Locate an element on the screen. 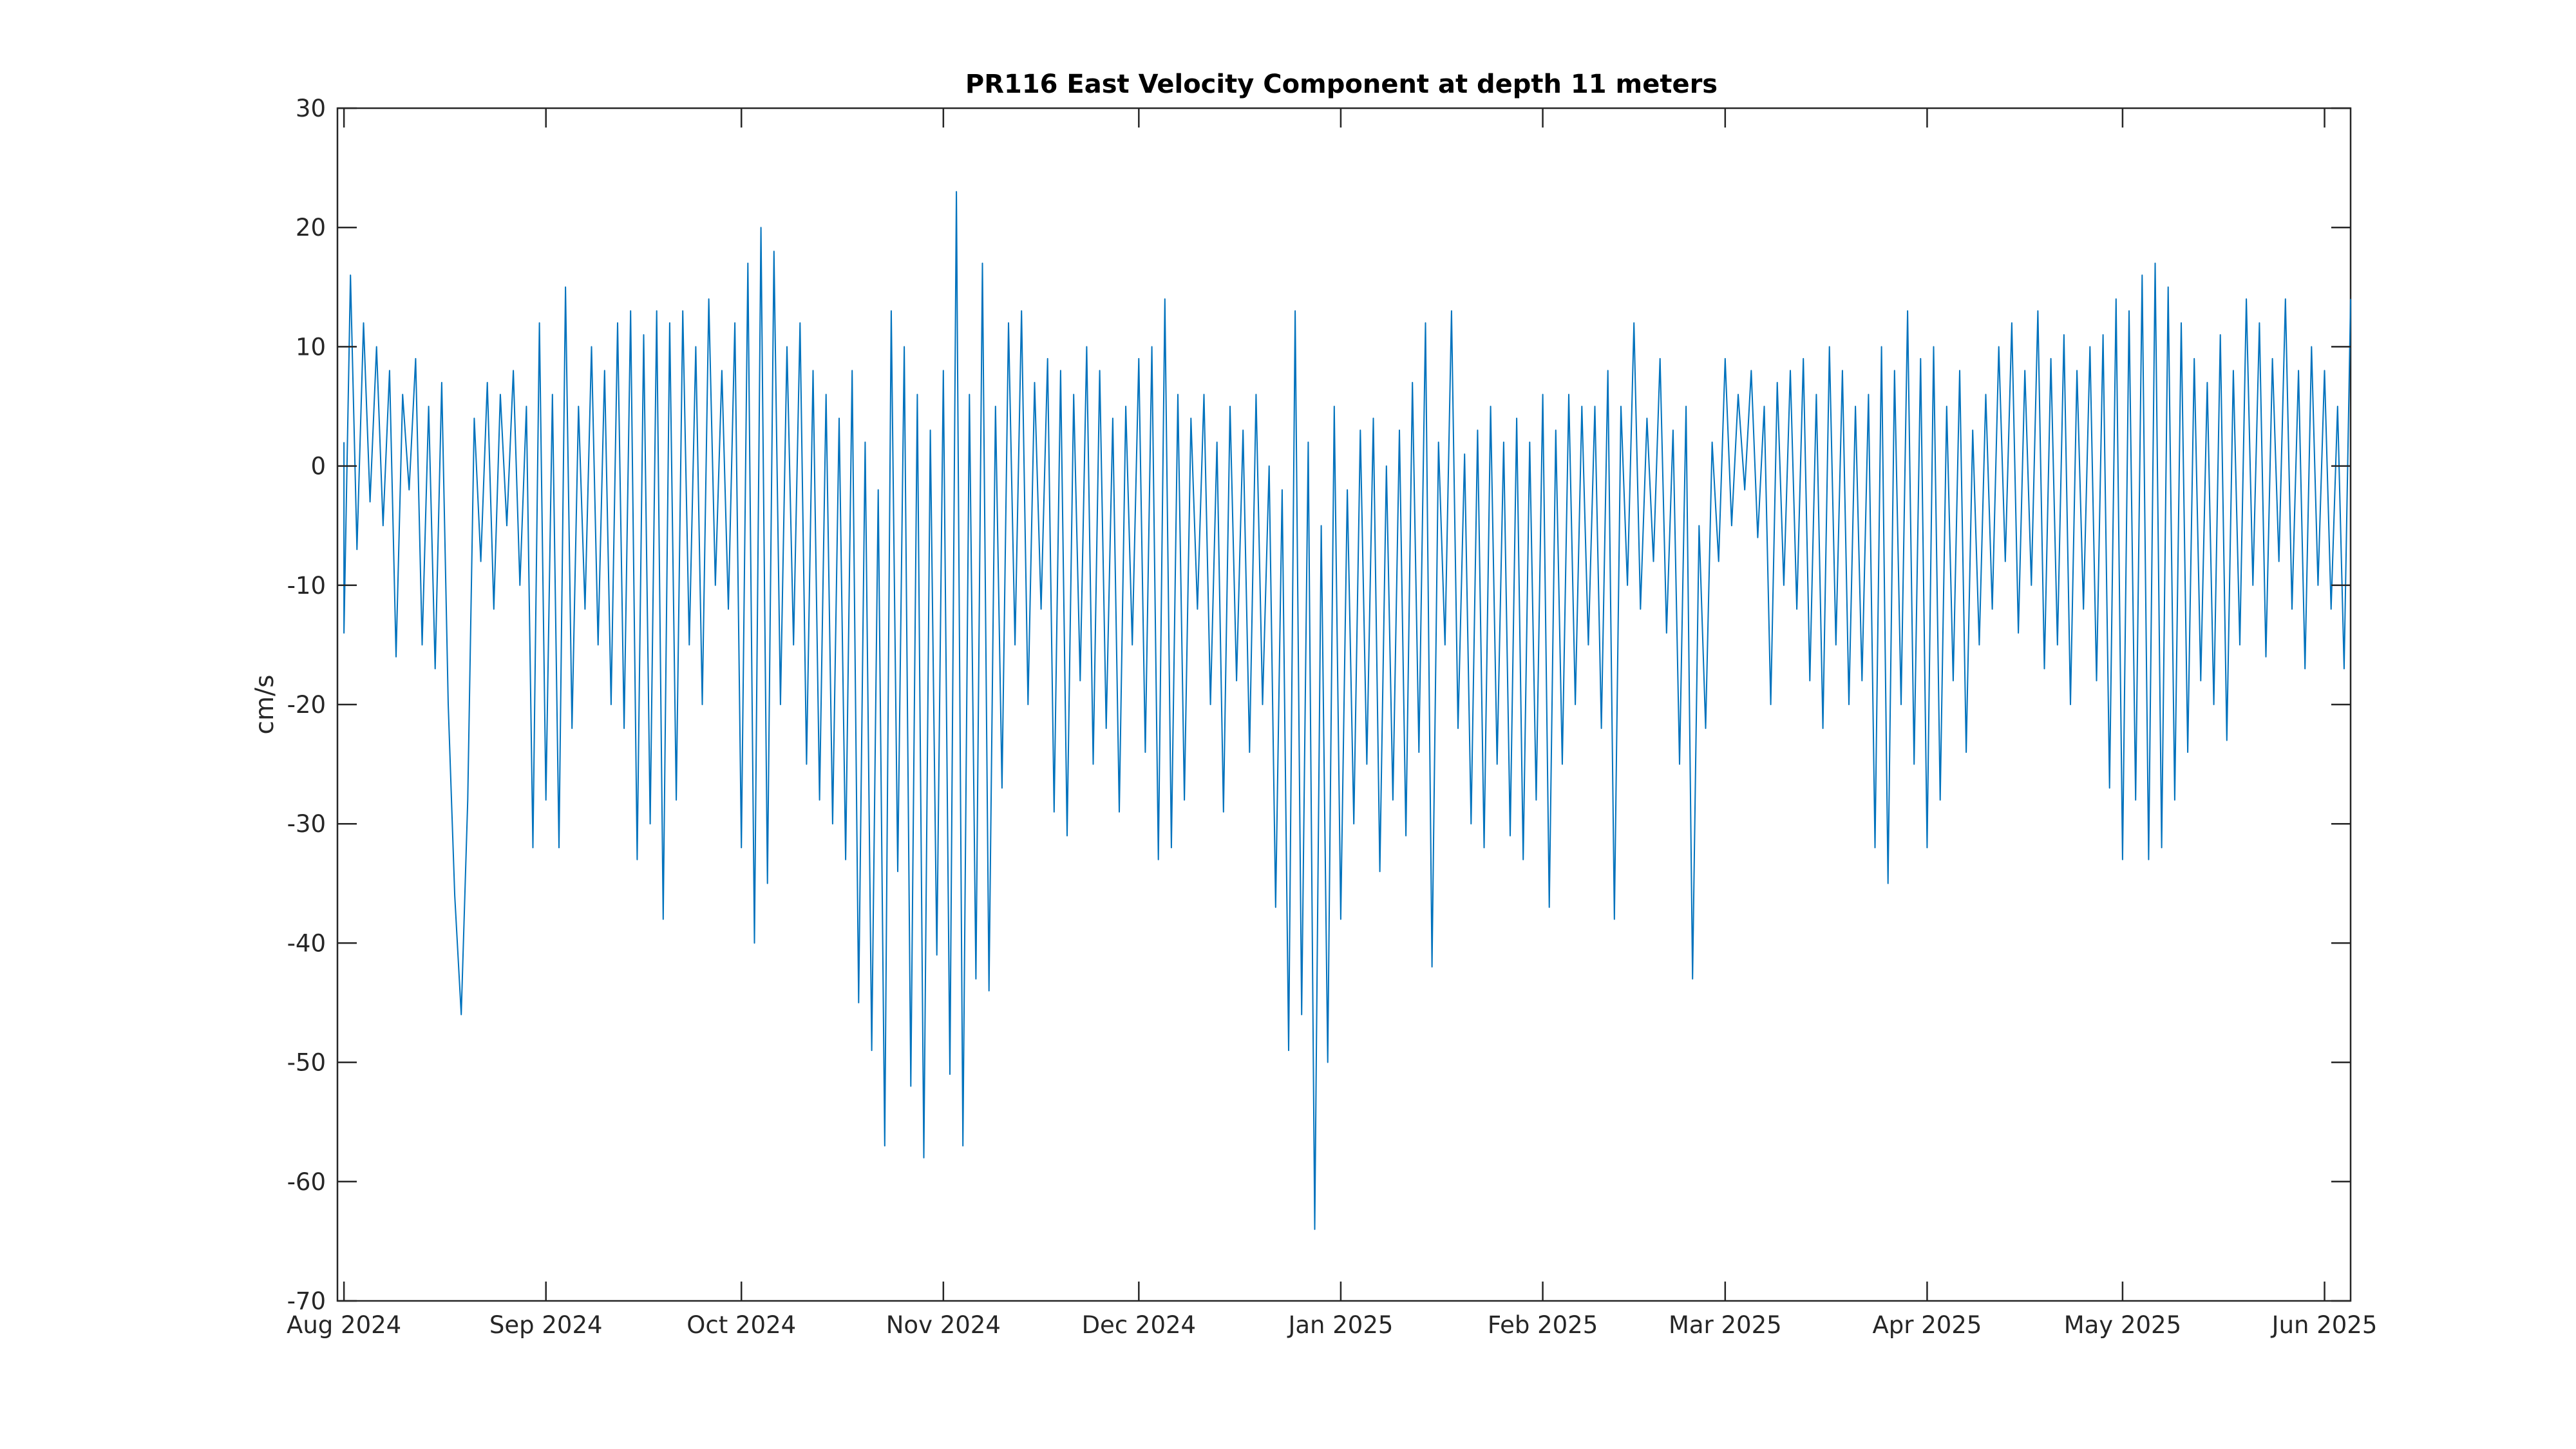  x-tick-label: Nov 2024 is located at coordinates (943, 1325).